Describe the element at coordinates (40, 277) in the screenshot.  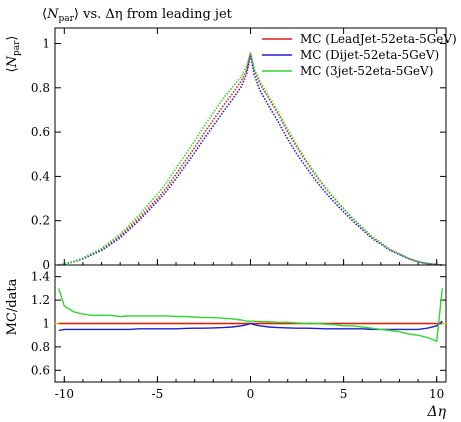
I see `y-tick-label-ratio: 1.4` at that location.